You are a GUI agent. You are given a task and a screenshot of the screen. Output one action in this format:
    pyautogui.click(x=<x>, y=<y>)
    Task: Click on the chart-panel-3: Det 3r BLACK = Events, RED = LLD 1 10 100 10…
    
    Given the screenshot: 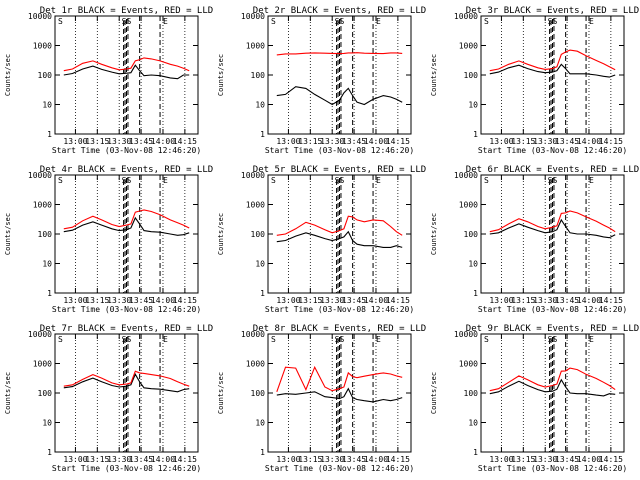 What is the action you would take?
    pyautogui.click(x=534, y=80)
    